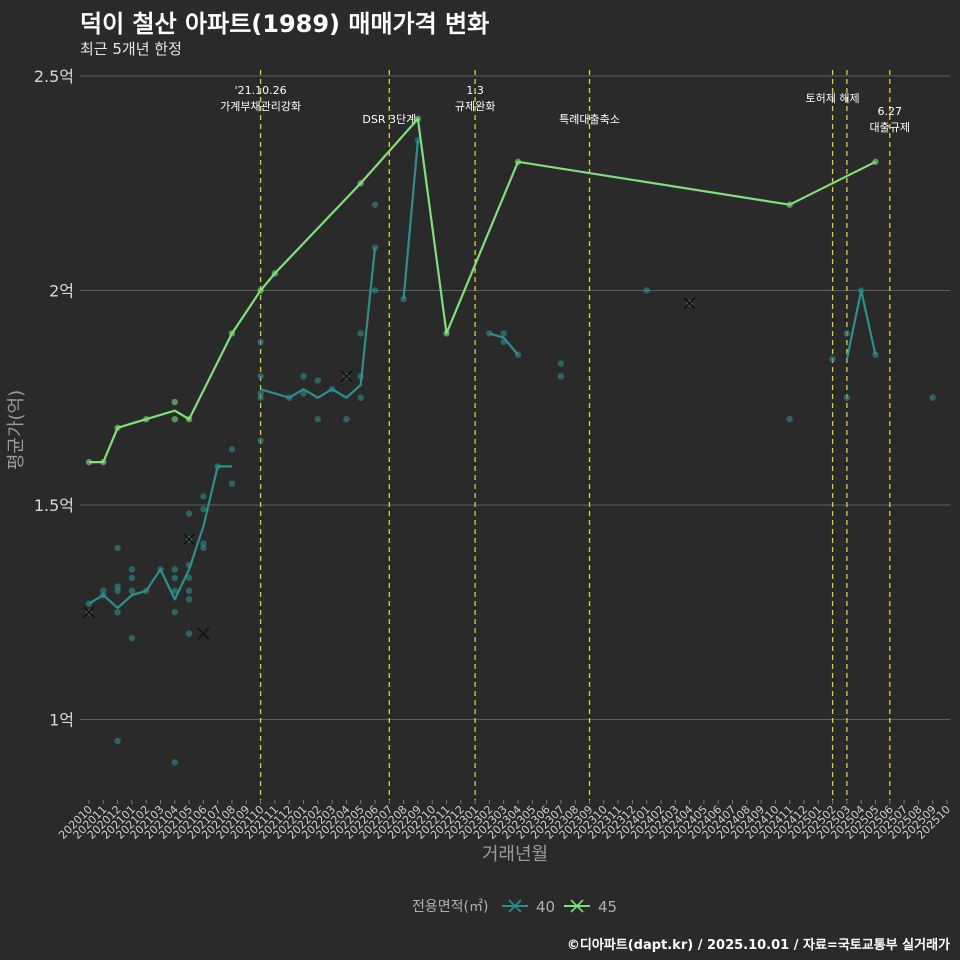 This screenshot has width=960, height=960. Describe the element at coordinates (389, 119) in the screenshot. I see `annotation-text: DSR 3단계` at that location.